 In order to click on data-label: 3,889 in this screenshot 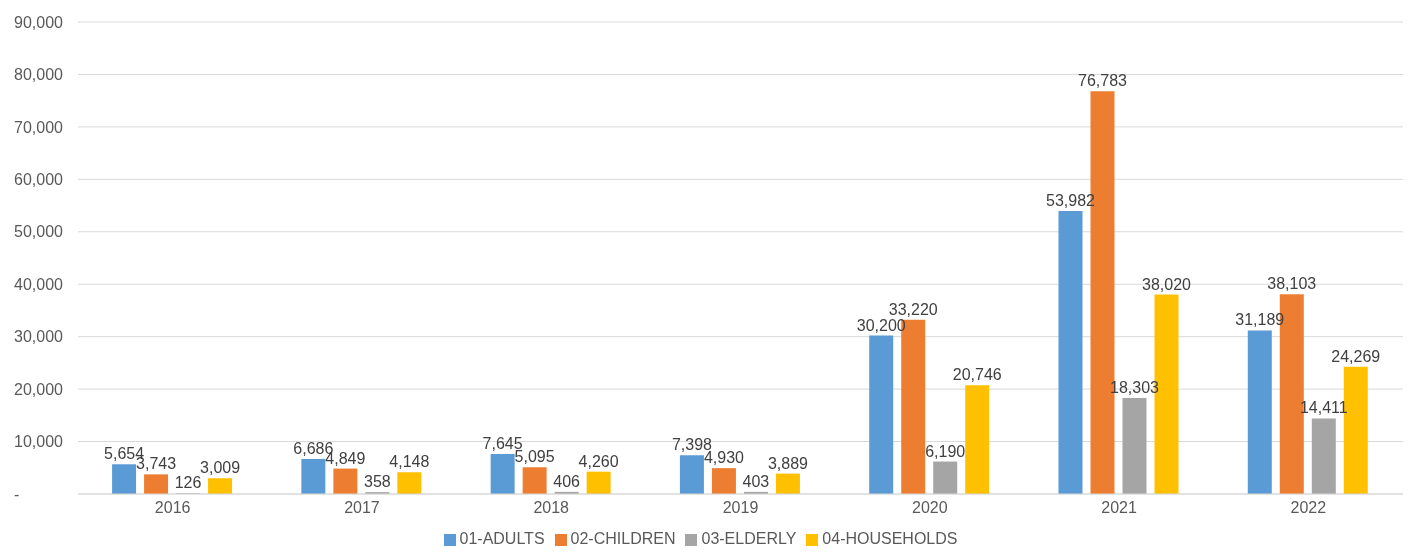, I will do `click(788, 463)`.